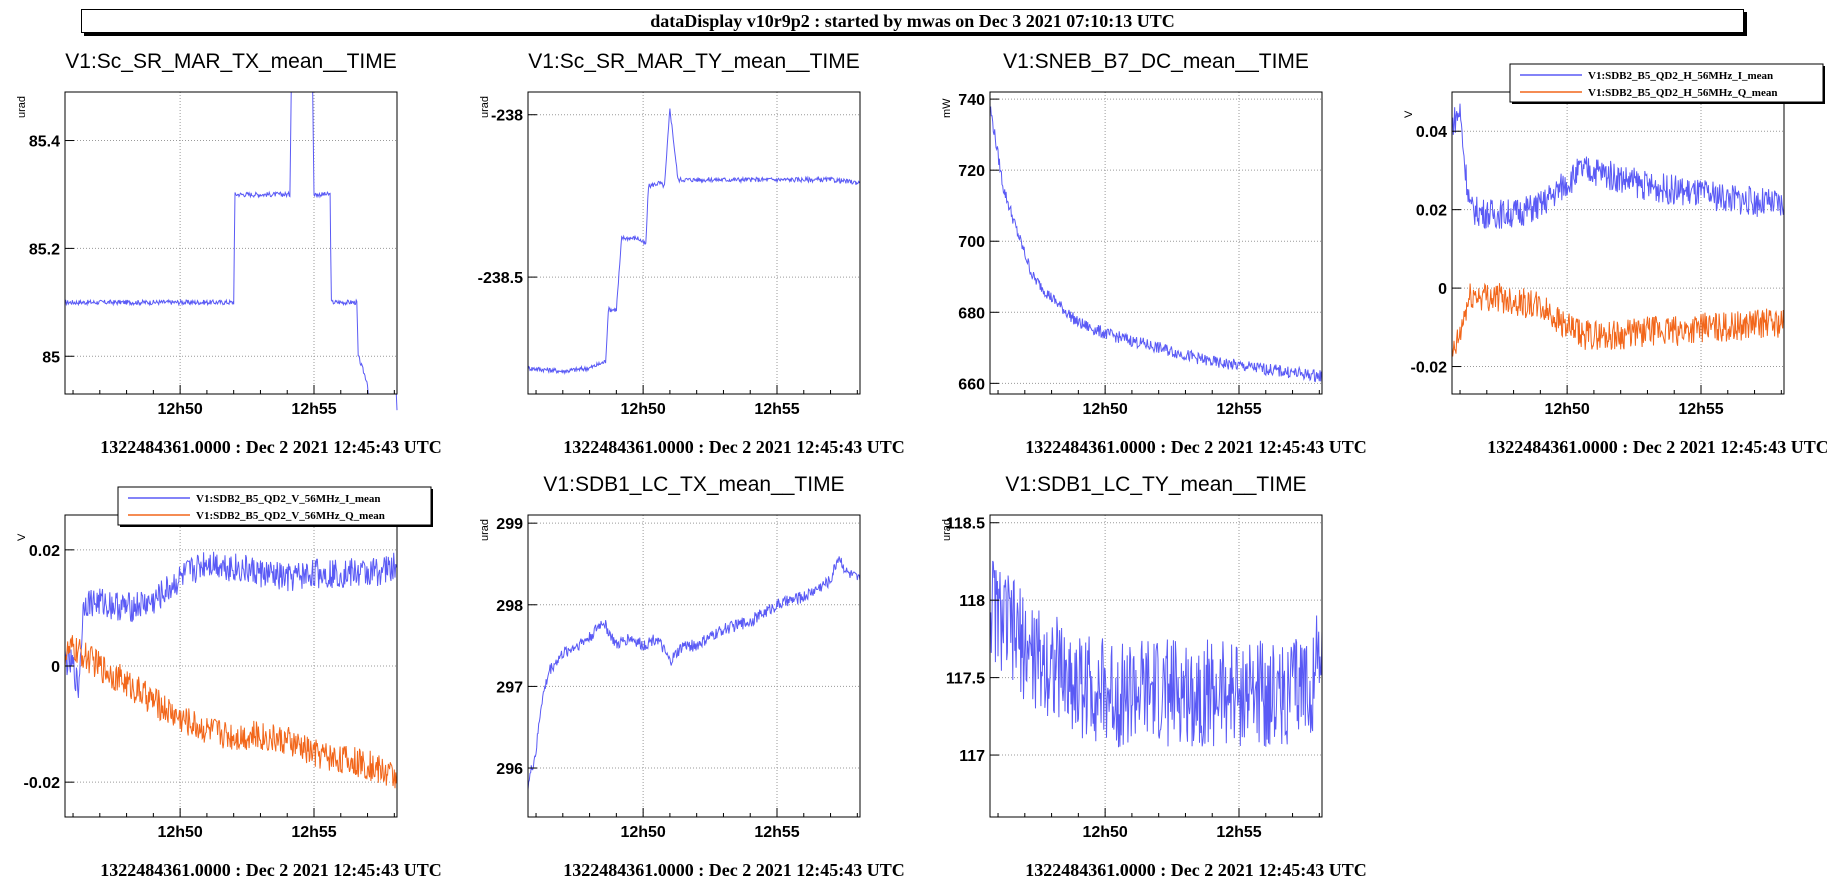 The image size is (1827, 882). What do you see at coordinates (51, 357) in the screenshot?
I see `y-tick-label: 85` at bounding box center [51, 357].